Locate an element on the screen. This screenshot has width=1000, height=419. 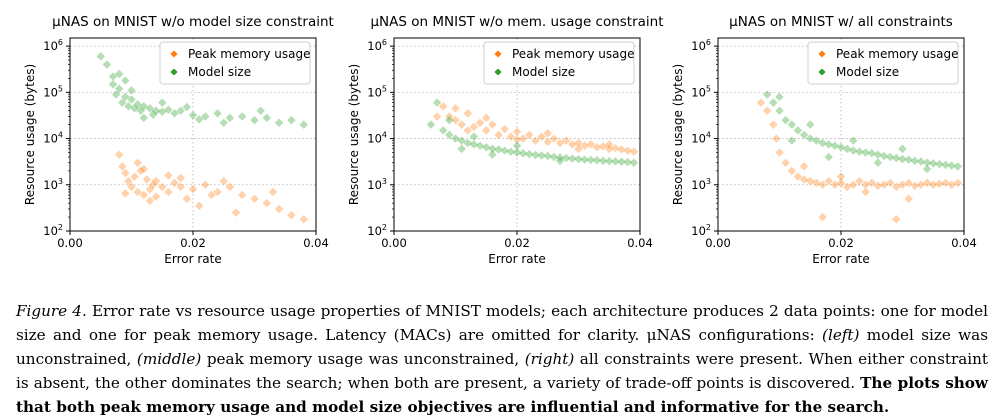
x-tick-label: 0.04 is located at coordinates (316, 243).